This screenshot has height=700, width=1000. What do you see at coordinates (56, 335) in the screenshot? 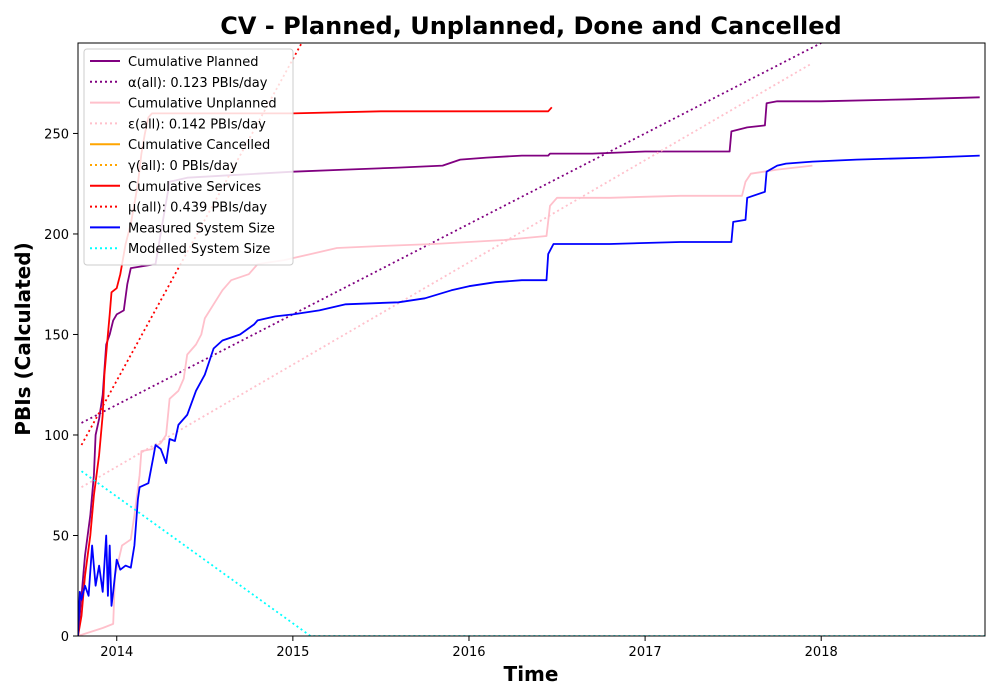
I see `y-tick-label: 150` at bounding box center [56, 335].